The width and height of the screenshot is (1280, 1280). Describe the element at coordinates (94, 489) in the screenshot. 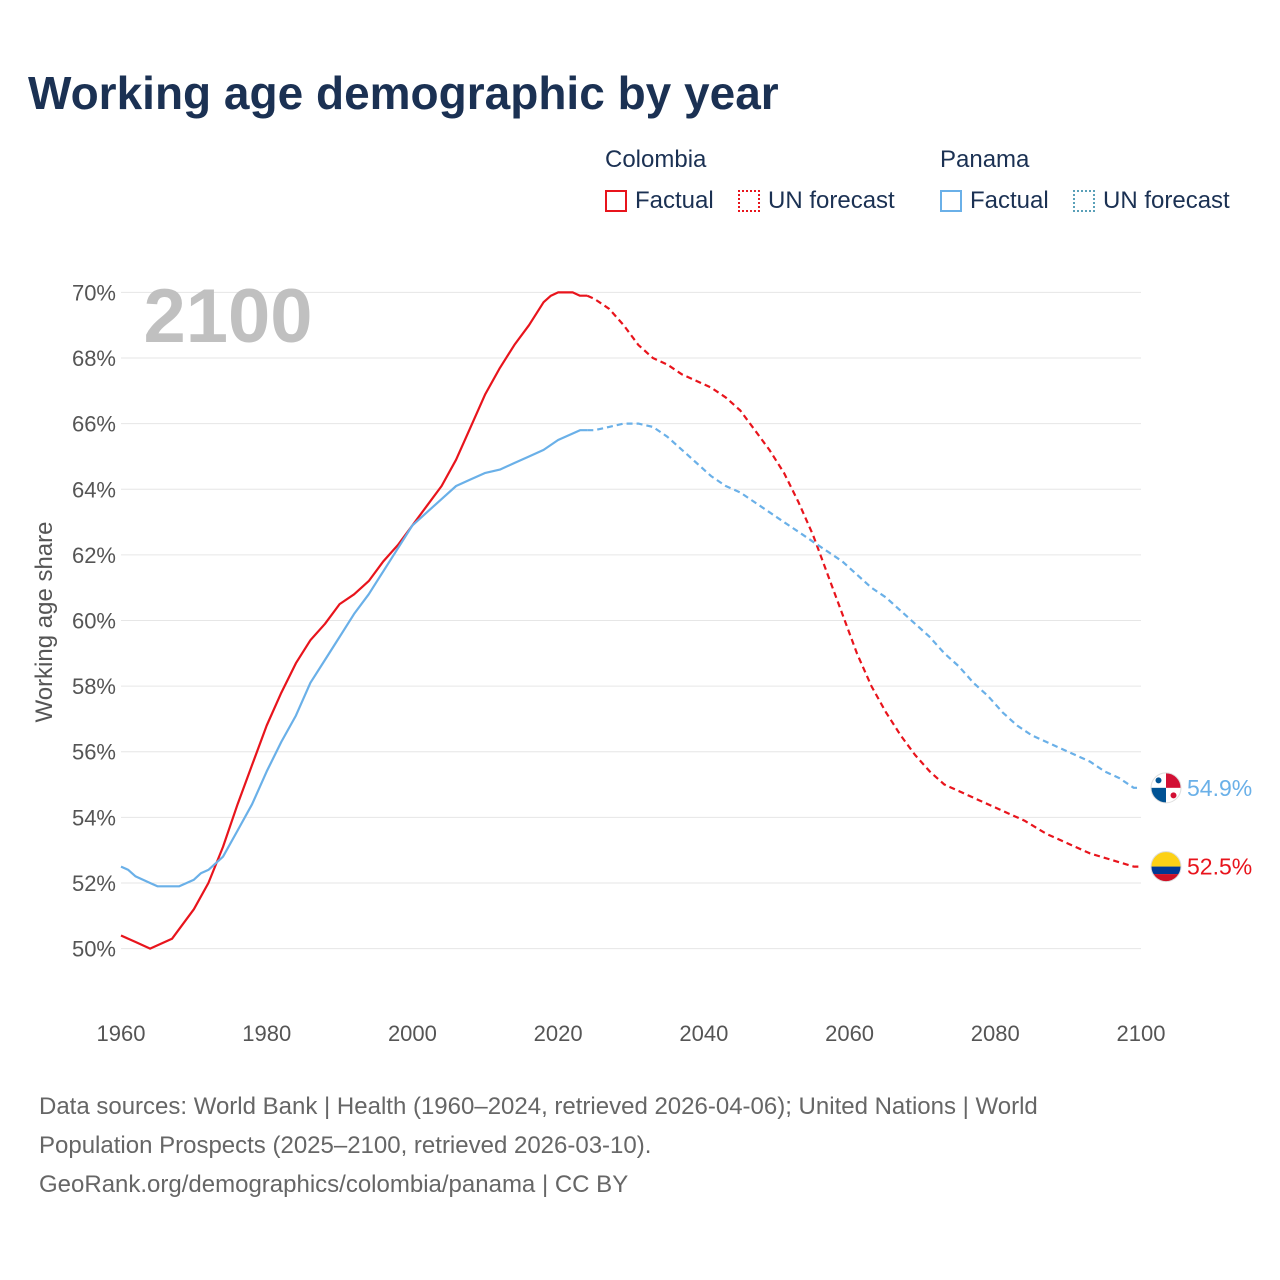

I see `y-tick-label: 64%` at that location.